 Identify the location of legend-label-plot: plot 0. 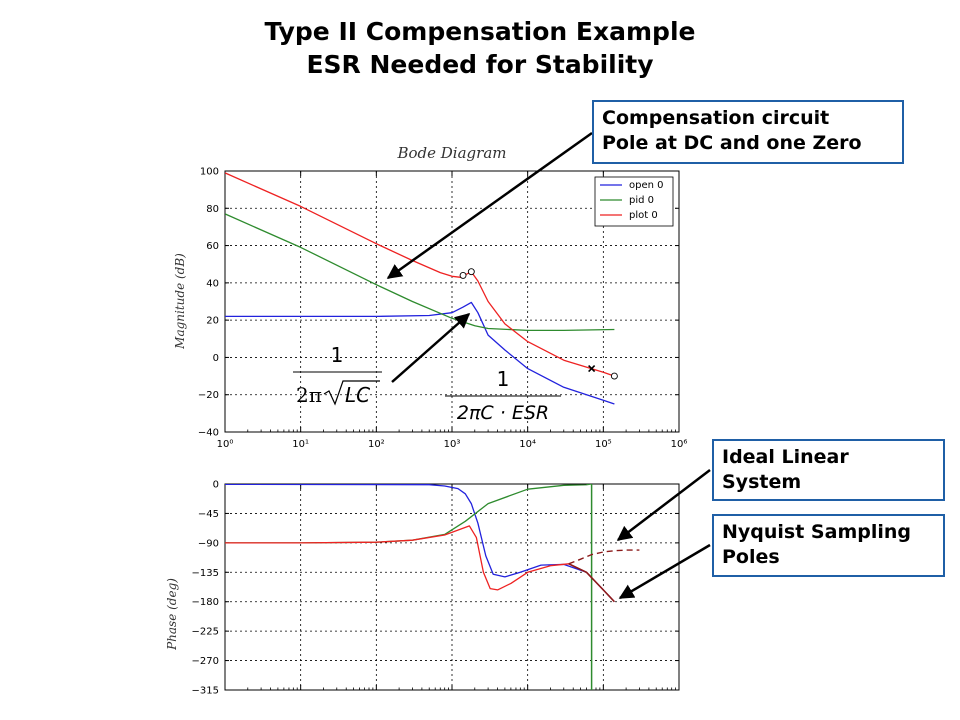
(643, 215).